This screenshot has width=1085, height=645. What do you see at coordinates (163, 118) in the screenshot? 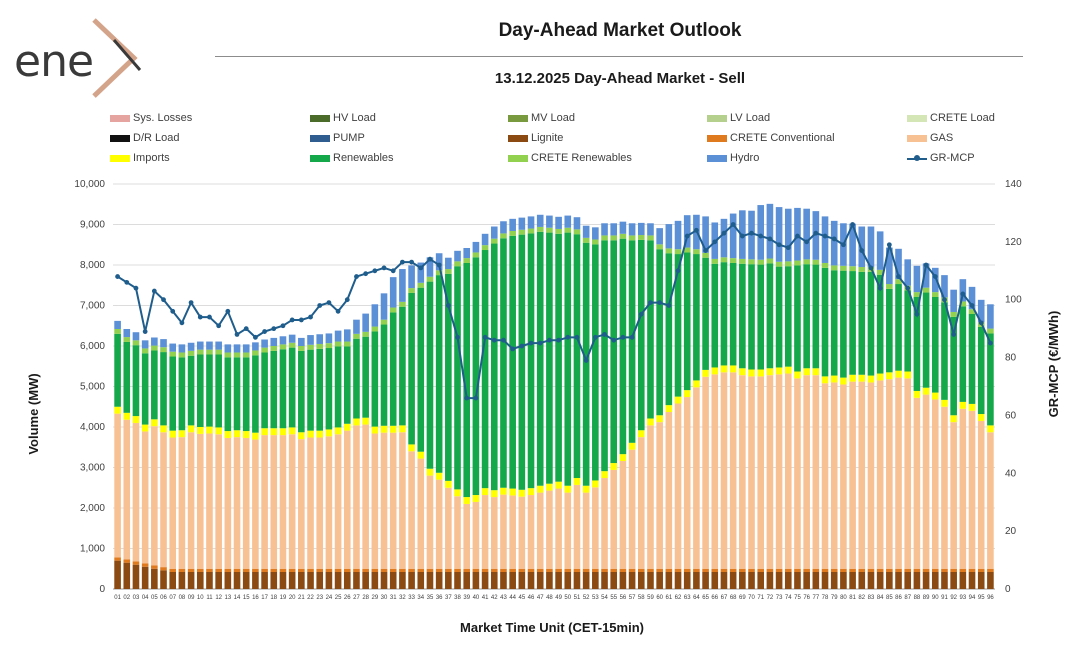
I see `legend-label: Sys. Losses` at bounding box center [163, 118].